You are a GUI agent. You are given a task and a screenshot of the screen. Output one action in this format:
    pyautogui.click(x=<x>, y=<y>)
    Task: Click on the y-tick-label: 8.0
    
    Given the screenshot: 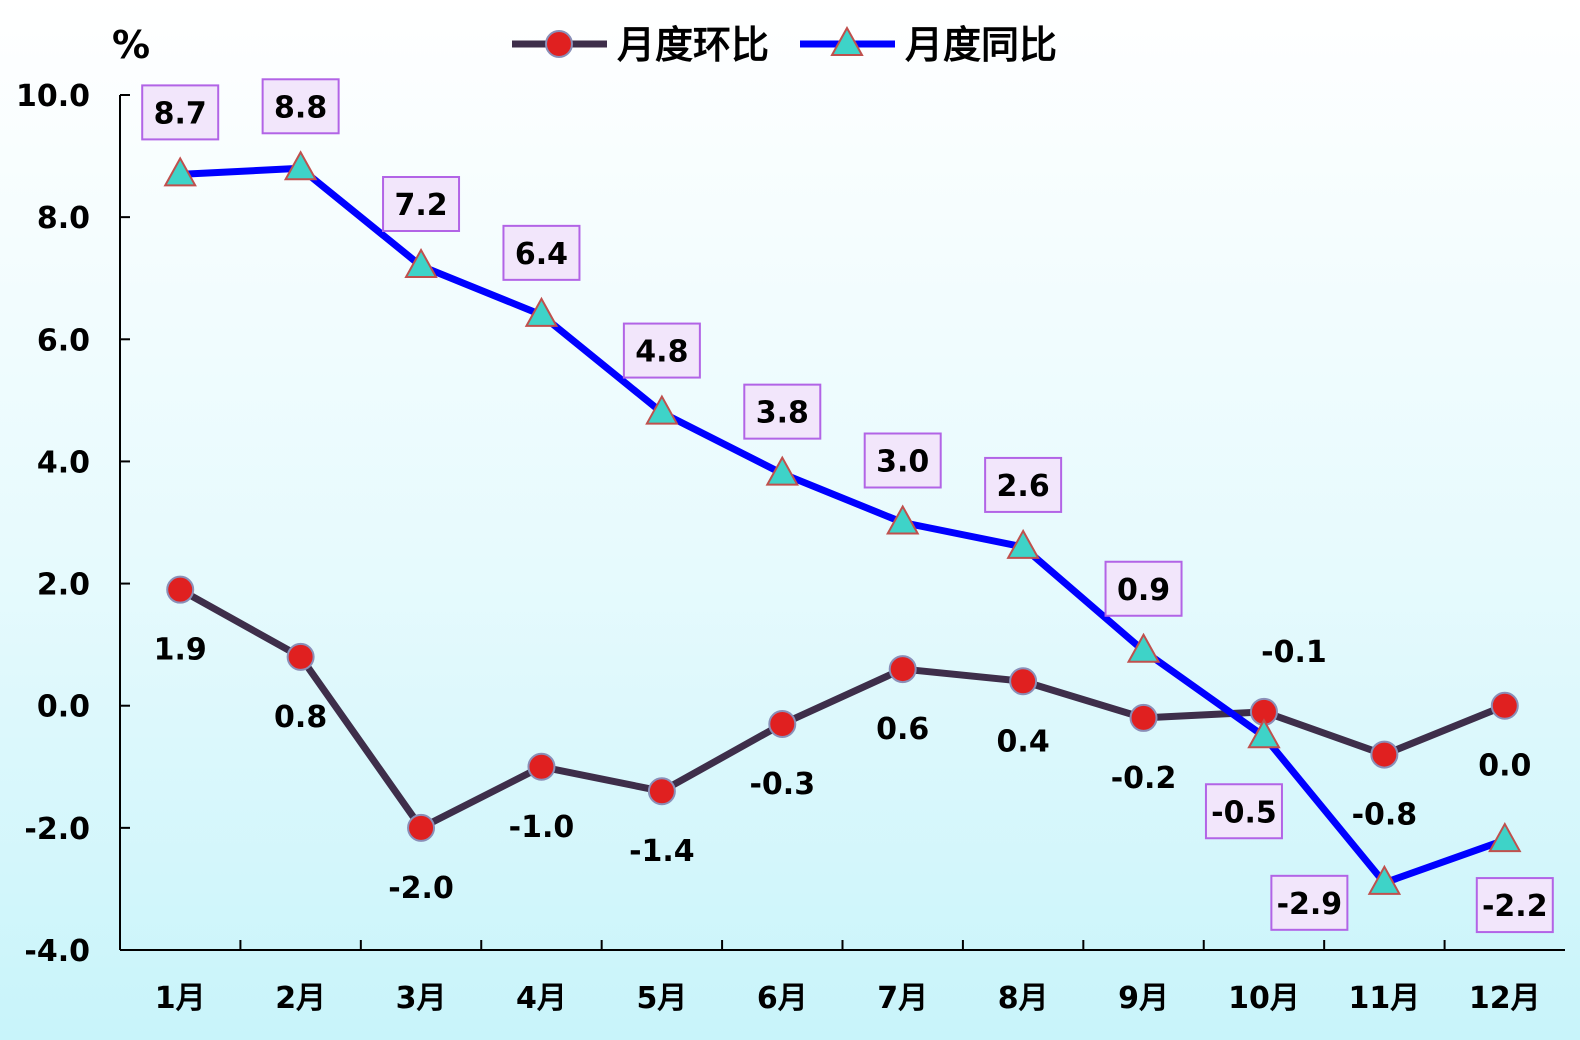 What is the action you would take?
    pyautogui.click(x=63, y=218)
    